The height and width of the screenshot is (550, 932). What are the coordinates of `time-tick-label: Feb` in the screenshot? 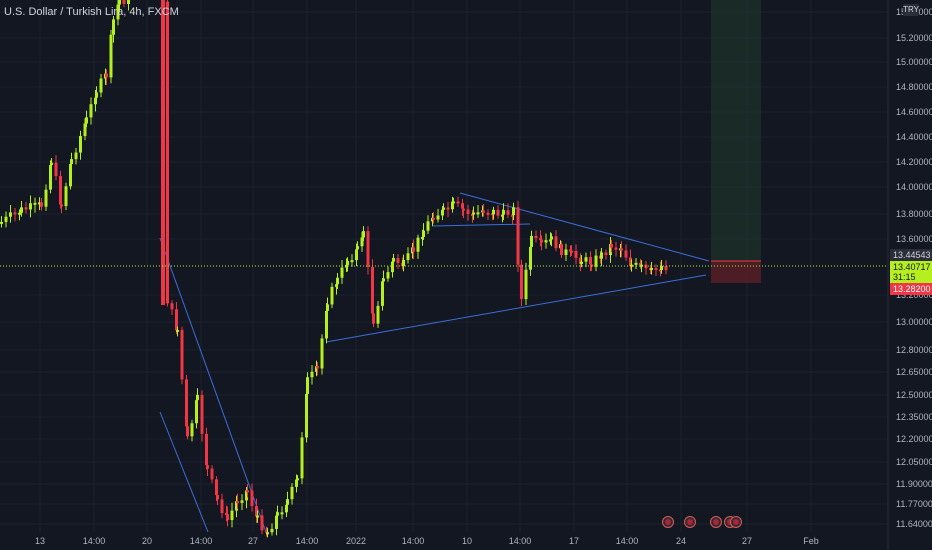 It's located at (811, 541).